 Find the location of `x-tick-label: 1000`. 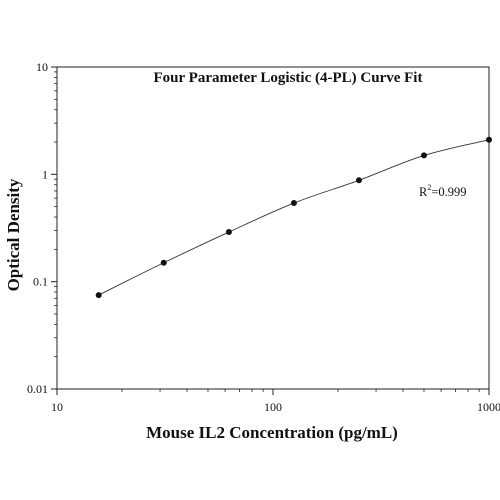

x-tick-label: 1000 is located at coordinates (488, 407).